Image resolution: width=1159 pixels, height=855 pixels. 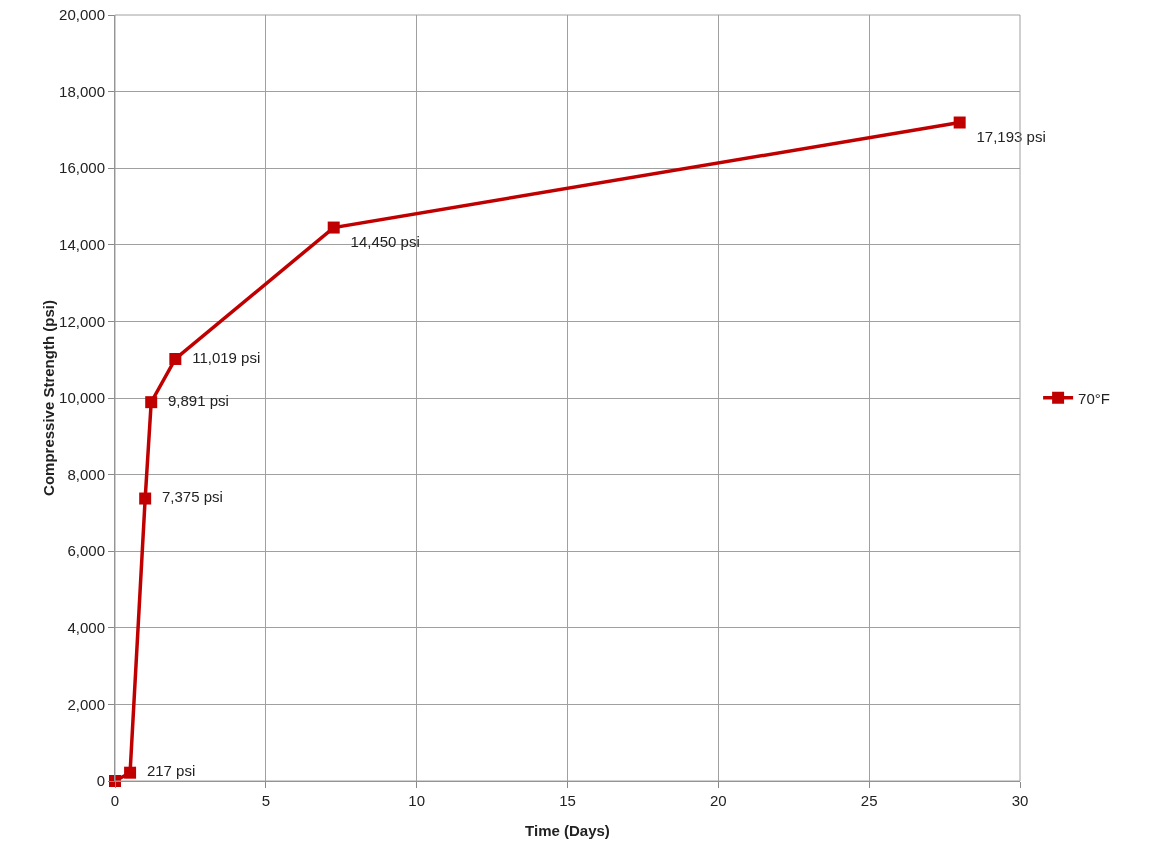 I want to click on data-label: 17,193 psi, so click(x=1011, y=137).